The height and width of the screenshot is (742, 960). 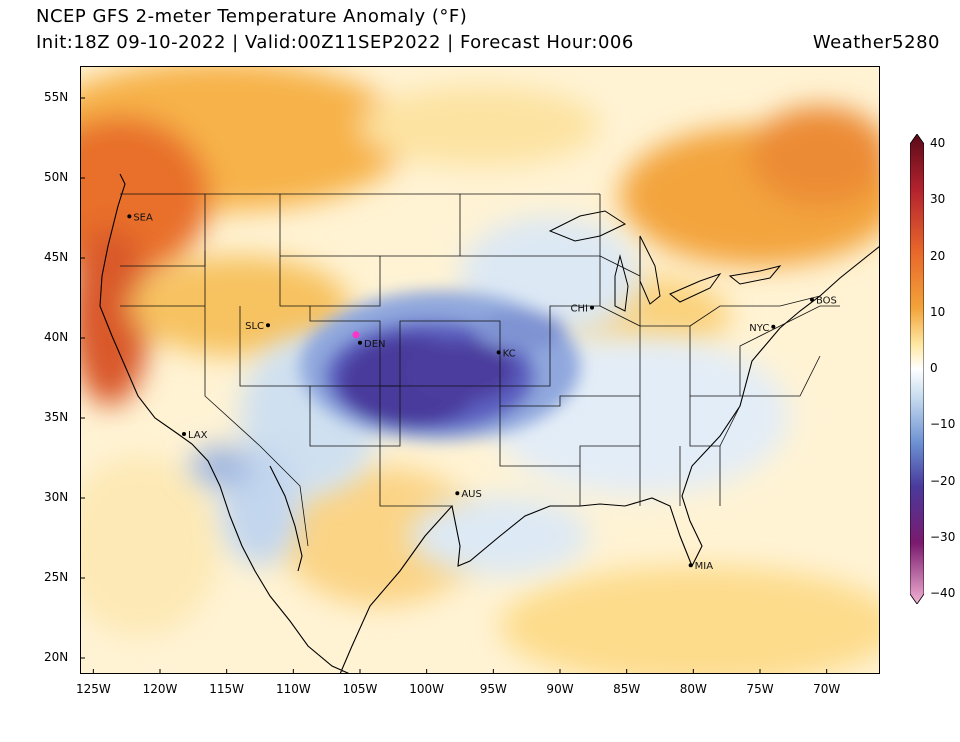 What do you see at coordinates (56, 577) in the screenshot?
I see `lat-tick-label: 25N` at bounding box center [56, 577].